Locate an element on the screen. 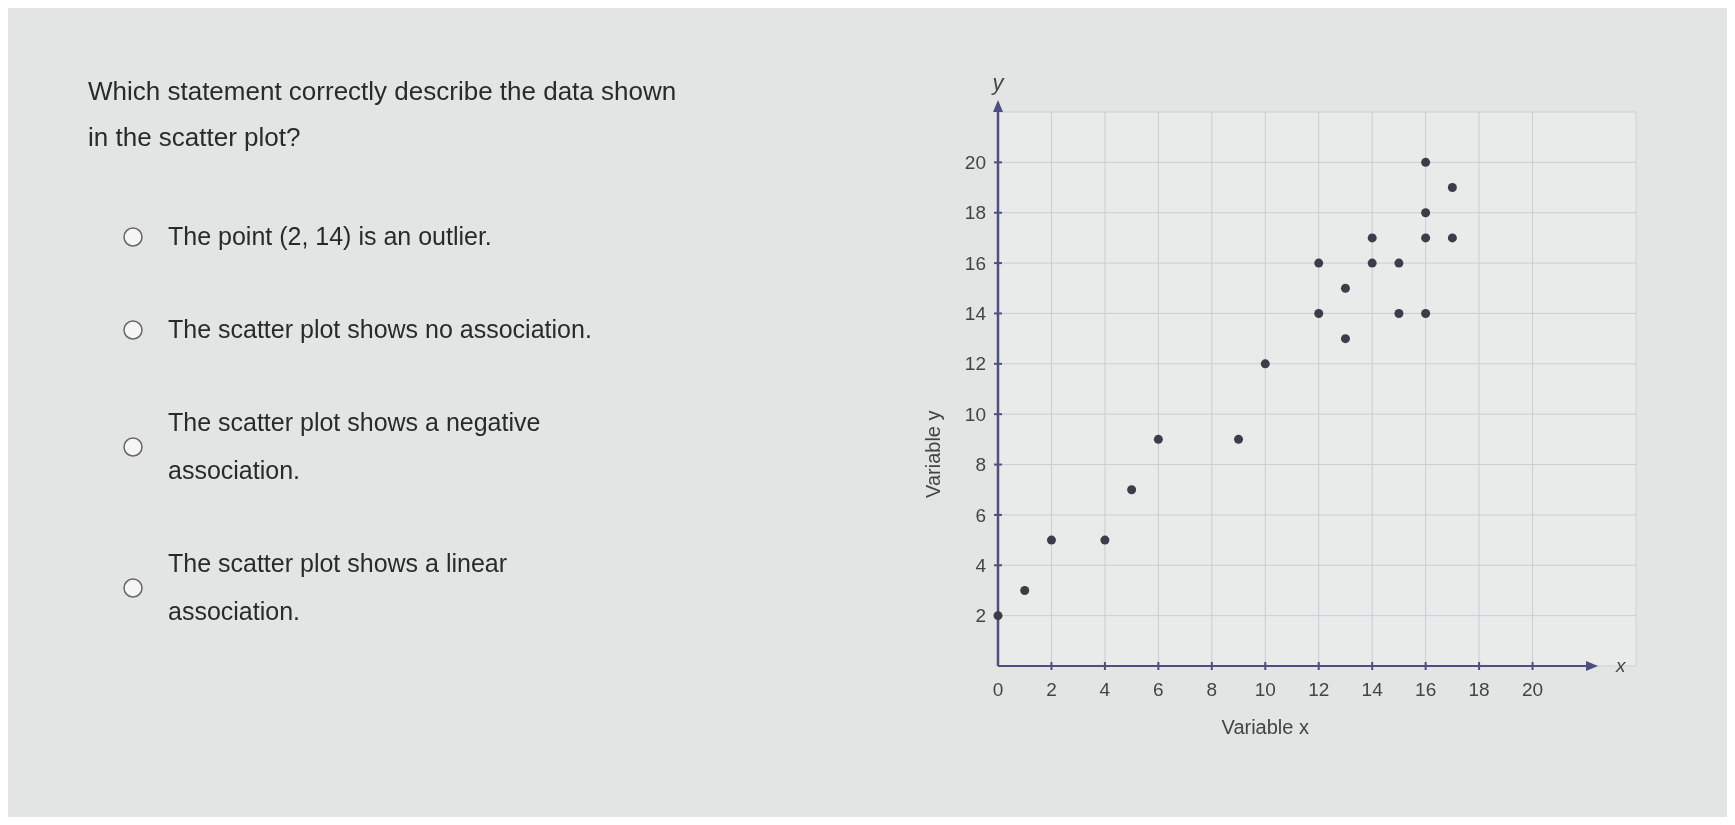 The image size is (1735, 825). x-tick-label: 14 is located at coordinates (1372, 689).